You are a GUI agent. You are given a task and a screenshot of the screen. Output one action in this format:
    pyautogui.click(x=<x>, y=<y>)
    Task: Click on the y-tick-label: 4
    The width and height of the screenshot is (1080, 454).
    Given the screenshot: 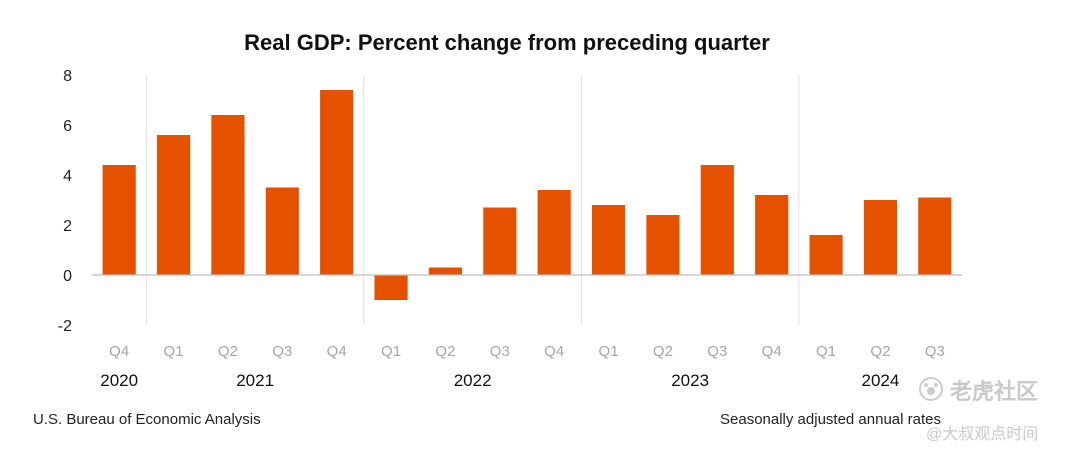 What is the action you would take?
    pyautogui.click(x=67, y=176)
    